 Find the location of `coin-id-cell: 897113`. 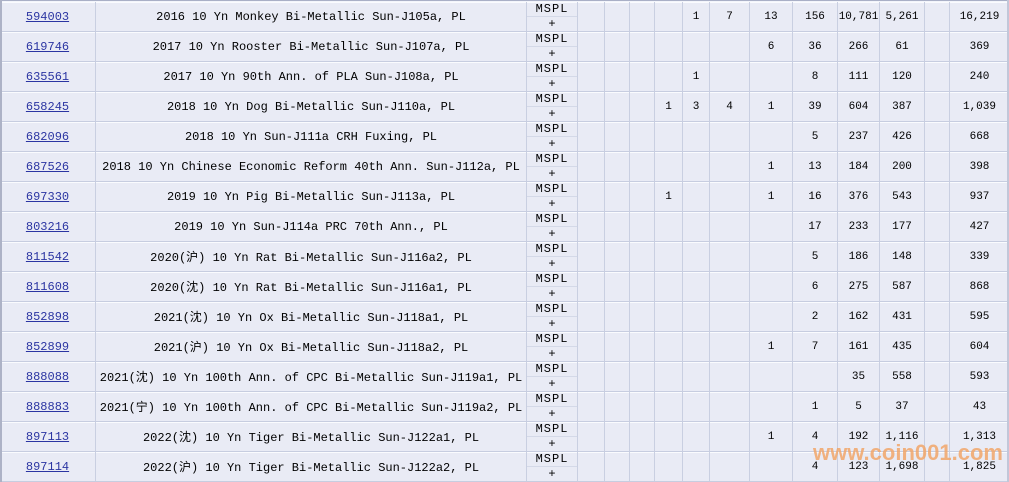

coin-id-cell: 897113 is located at coordinates (48, 436).